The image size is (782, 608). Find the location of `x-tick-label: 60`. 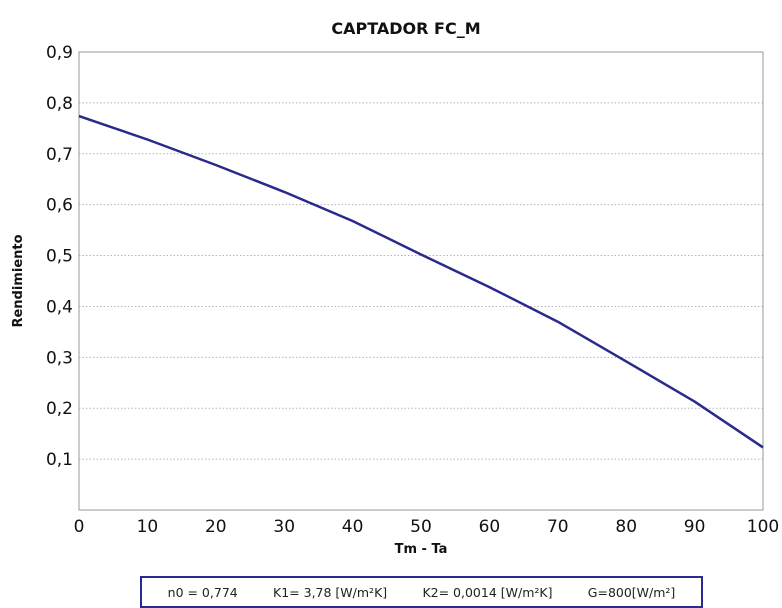

x-tick-label: 60 is located at coordinates (490, 527).